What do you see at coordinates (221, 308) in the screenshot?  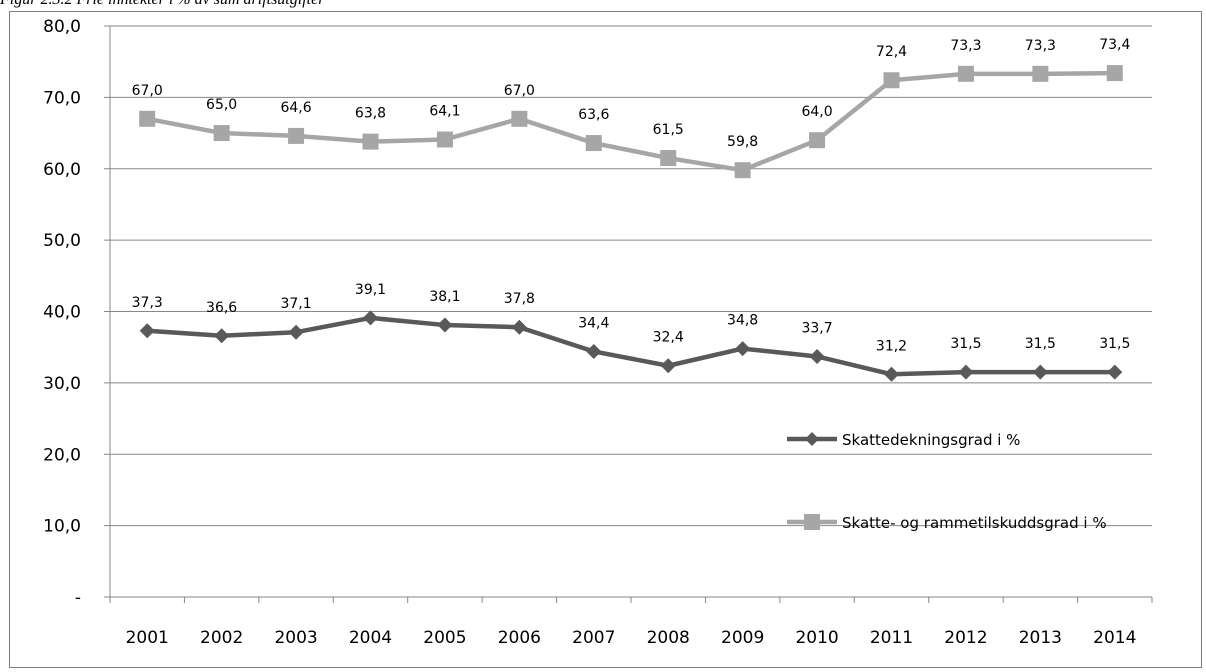 I see `data-label: 36,6` at bounding box center [221, 308].